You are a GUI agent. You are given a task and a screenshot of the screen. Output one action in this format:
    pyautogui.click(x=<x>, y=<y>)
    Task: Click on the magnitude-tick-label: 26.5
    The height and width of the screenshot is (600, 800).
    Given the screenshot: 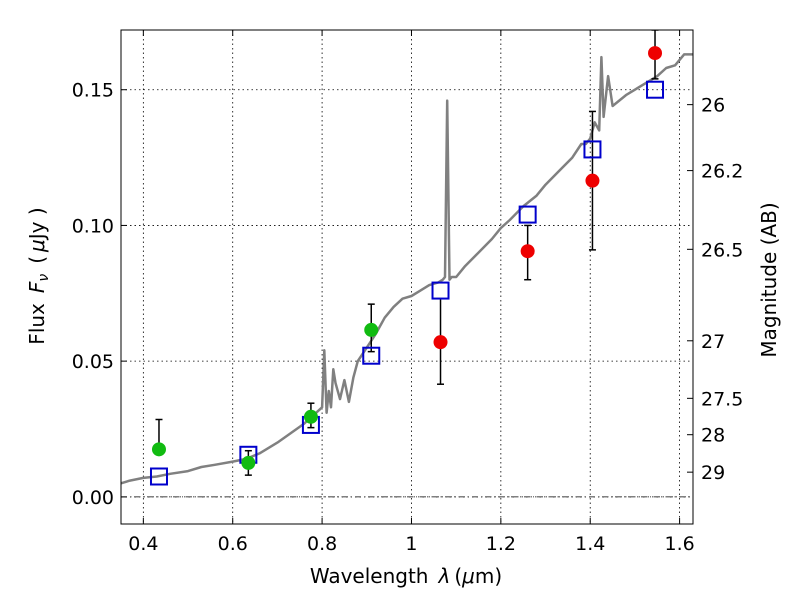 What is the action you would take?
    pyautogui.click(x=722, y=250)
    